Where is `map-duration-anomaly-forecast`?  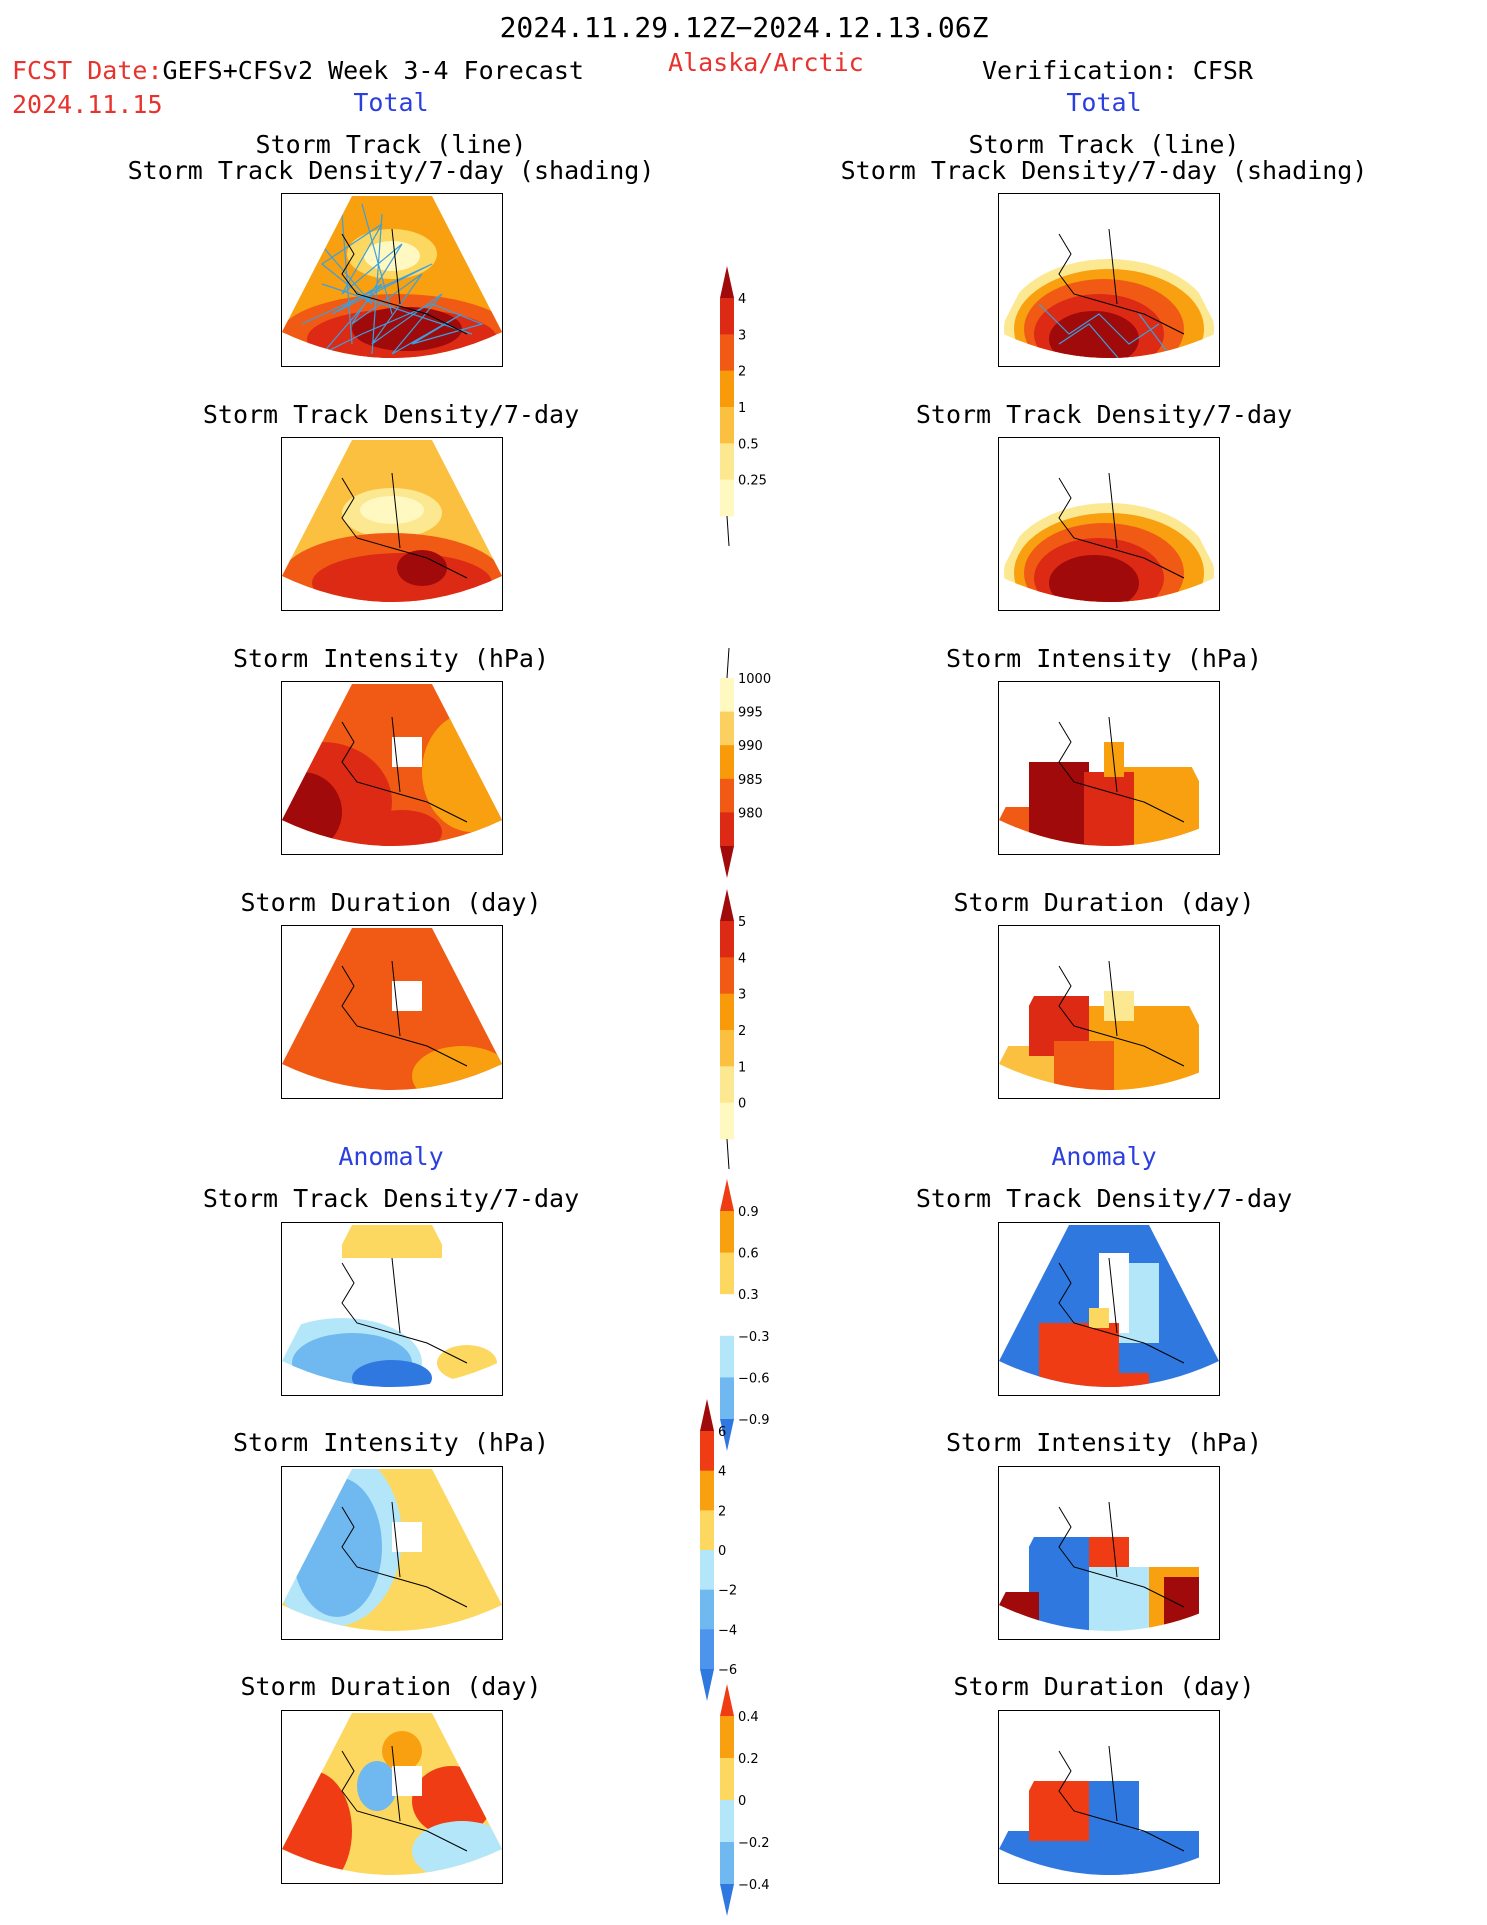
map-duration-anomaly-forecast is located at coordinates (392, 1797).